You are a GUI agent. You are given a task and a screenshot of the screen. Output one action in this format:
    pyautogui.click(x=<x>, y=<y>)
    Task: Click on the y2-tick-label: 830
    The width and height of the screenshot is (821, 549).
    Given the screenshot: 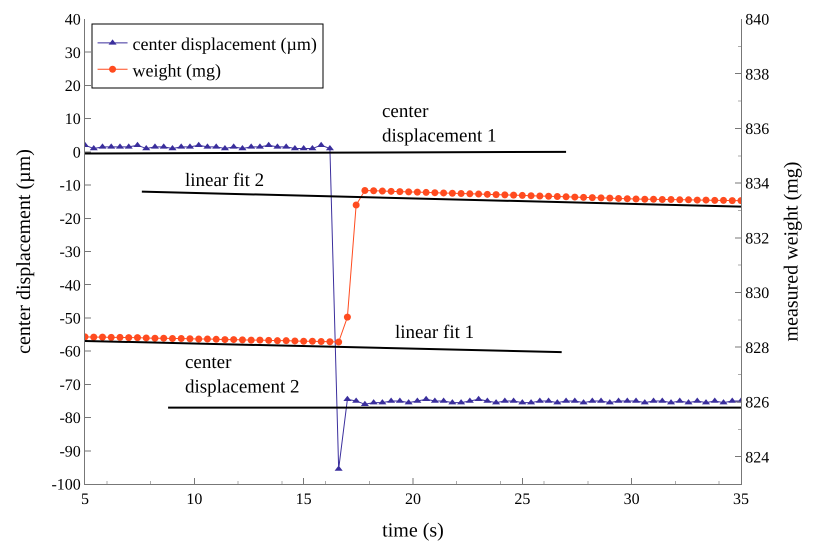 What is the action you would take?
    pyautogui.click(x=757, y=293)
    